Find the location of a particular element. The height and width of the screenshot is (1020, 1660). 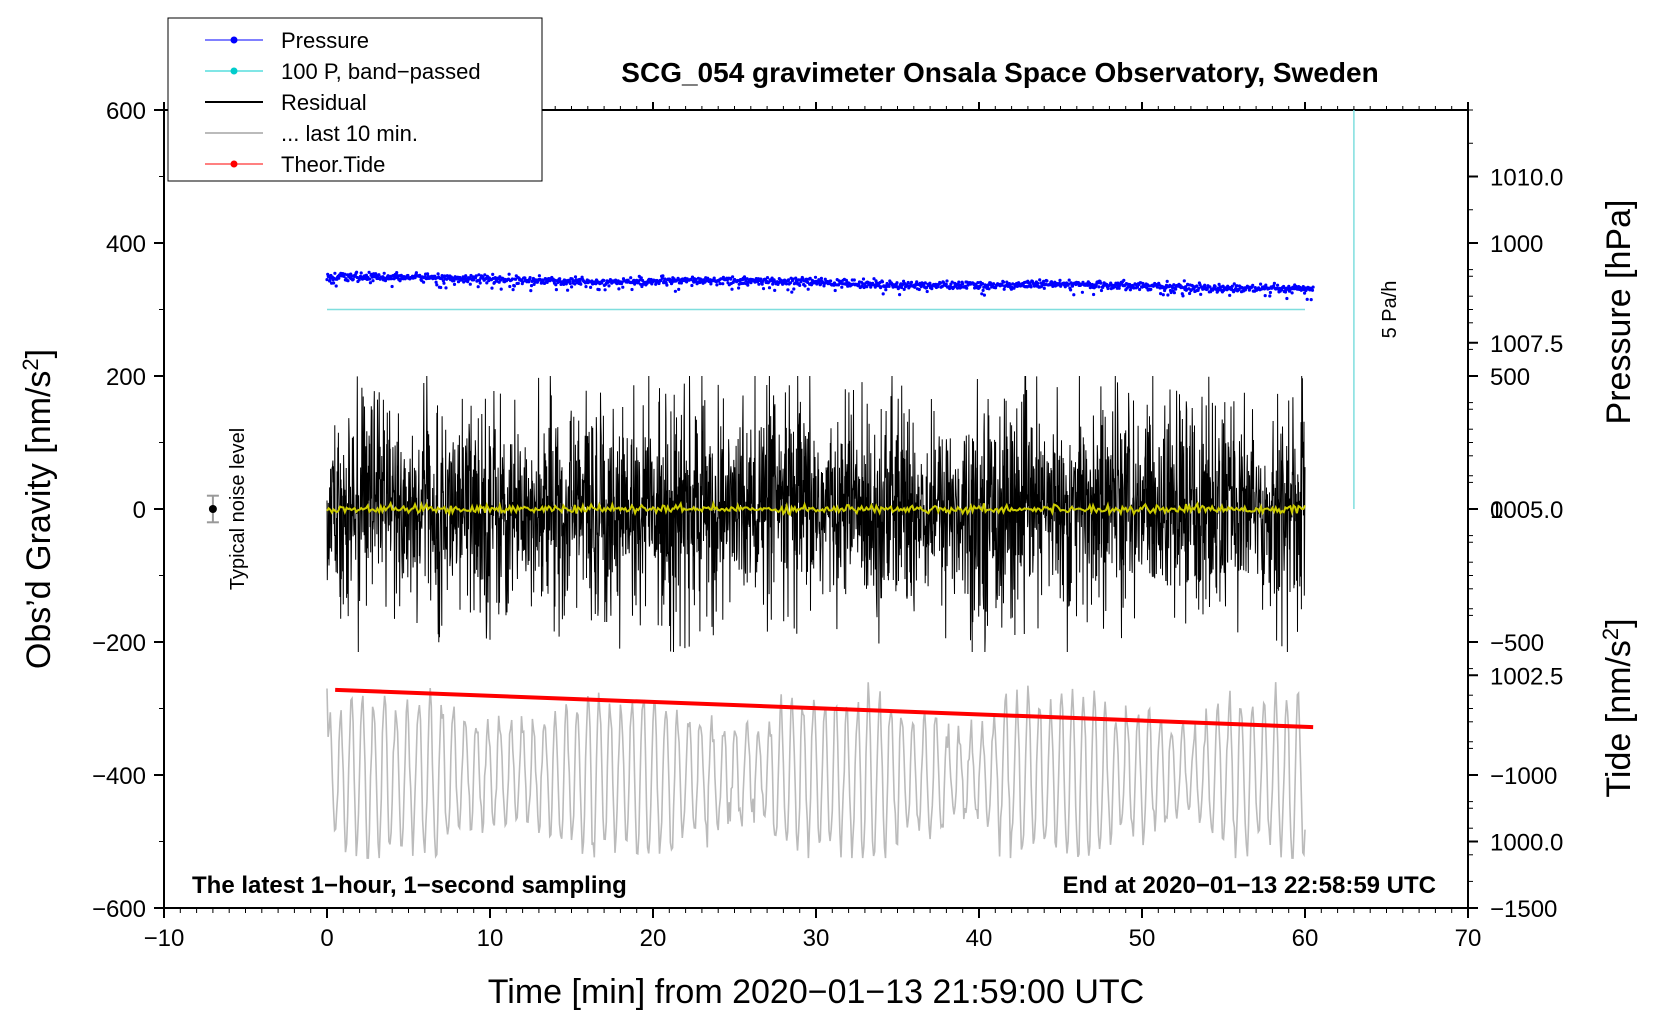

annotation-end-time: End at 2020−01−13 22:58:59 UTC is located at coordinates (1249, 885).